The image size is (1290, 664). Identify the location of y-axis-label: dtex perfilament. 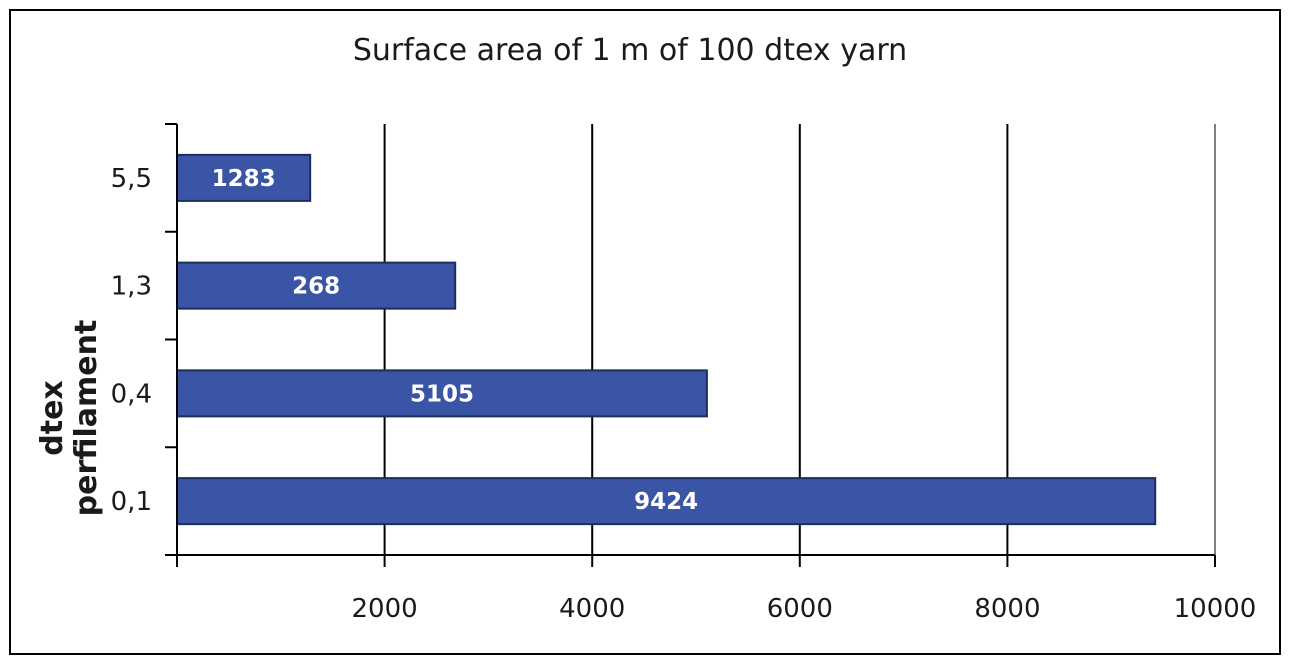
(69, 418).